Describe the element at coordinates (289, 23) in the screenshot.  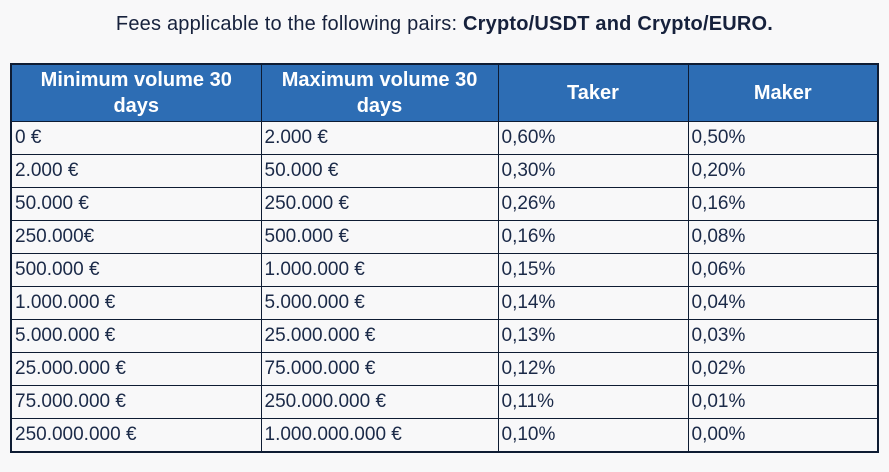
I see `title-prefix: Fees applicable to the following pairs:` at that location.